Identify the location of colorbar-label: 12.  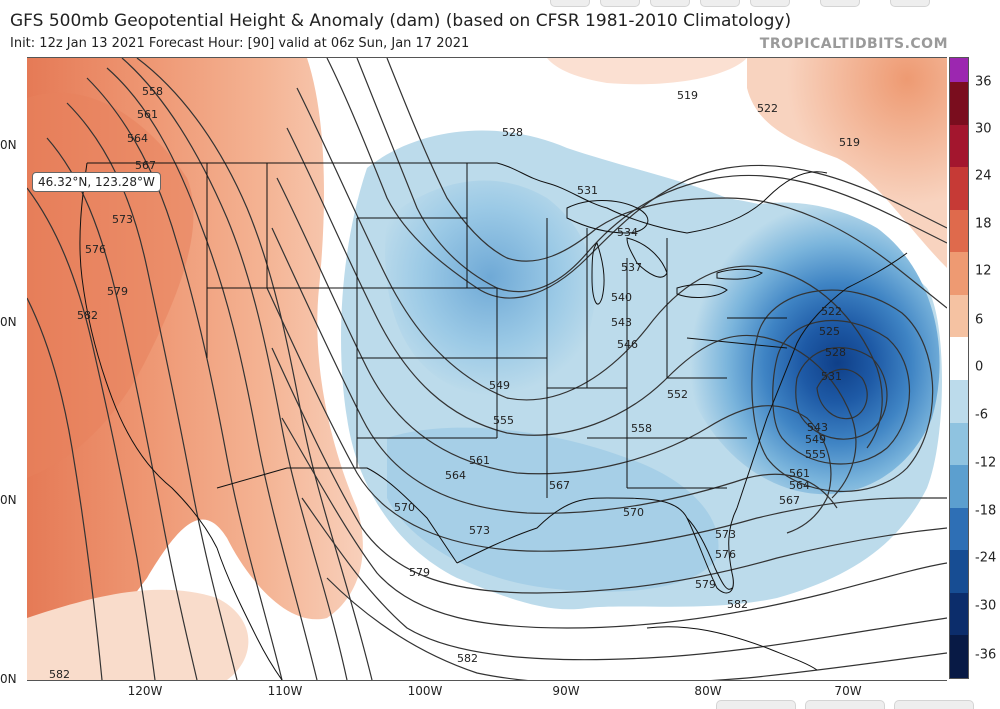
(983, 271).